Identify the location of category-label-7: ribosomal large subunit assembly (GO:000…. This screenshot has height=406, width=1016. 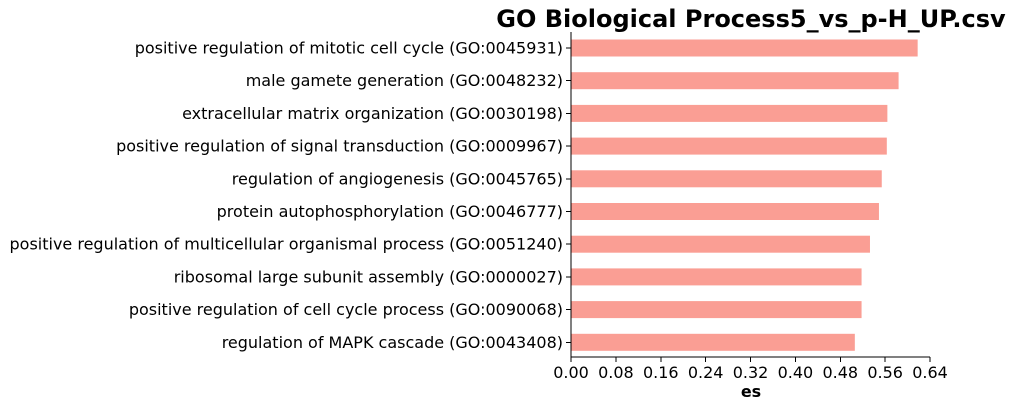
(368, 276).